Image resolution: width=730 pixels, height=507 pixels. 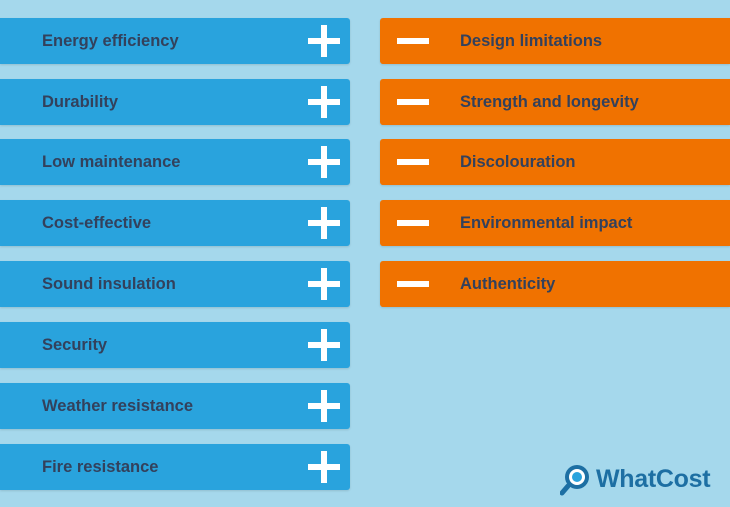 What do you see at coordinates (653, 478) in the screenshot?
I see `logo-text: WhatCost` at bounding box center [653, 478].